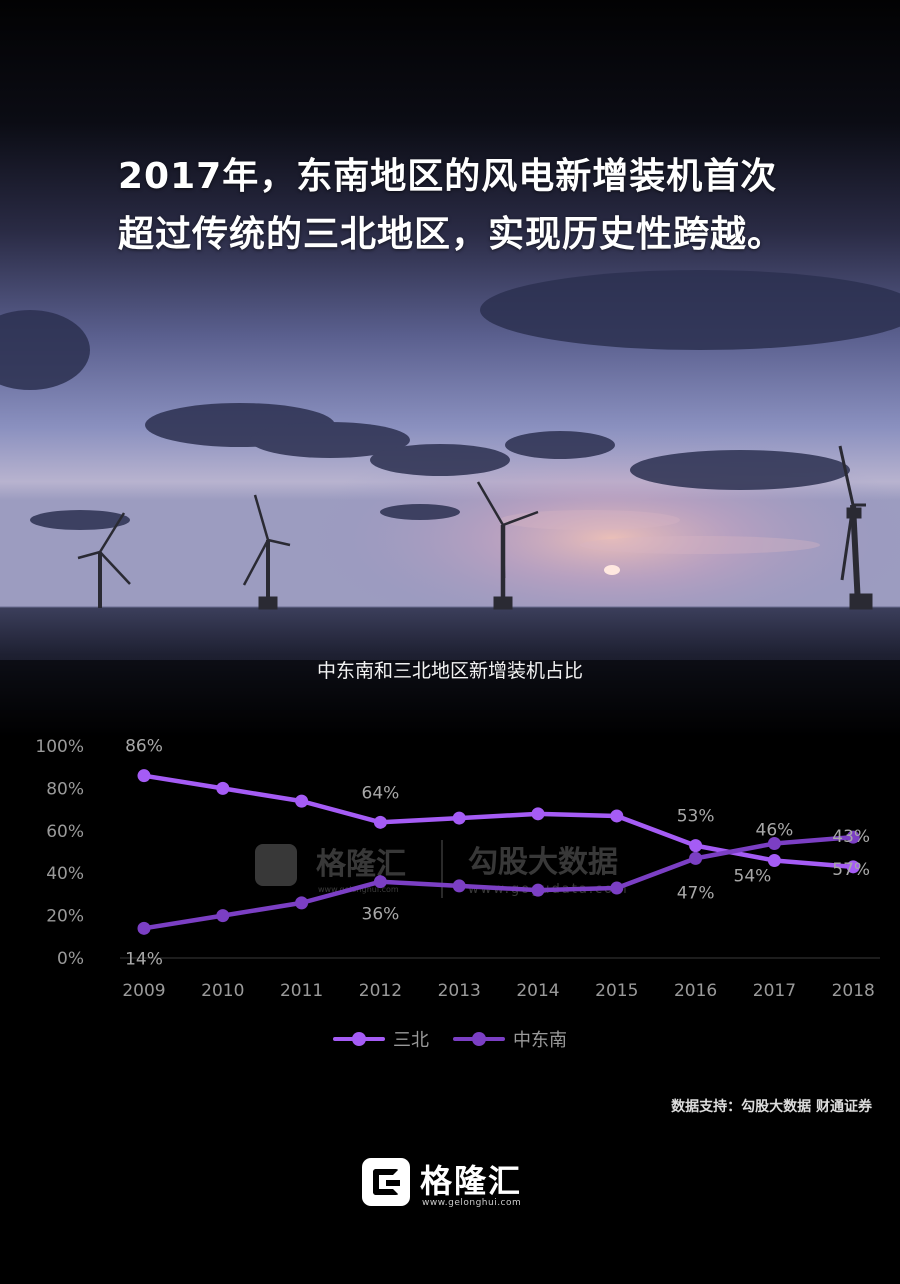  Describe the element at coordinates (65, 789) in the screenshot. I see `y-tick-label: 80%` at that location.